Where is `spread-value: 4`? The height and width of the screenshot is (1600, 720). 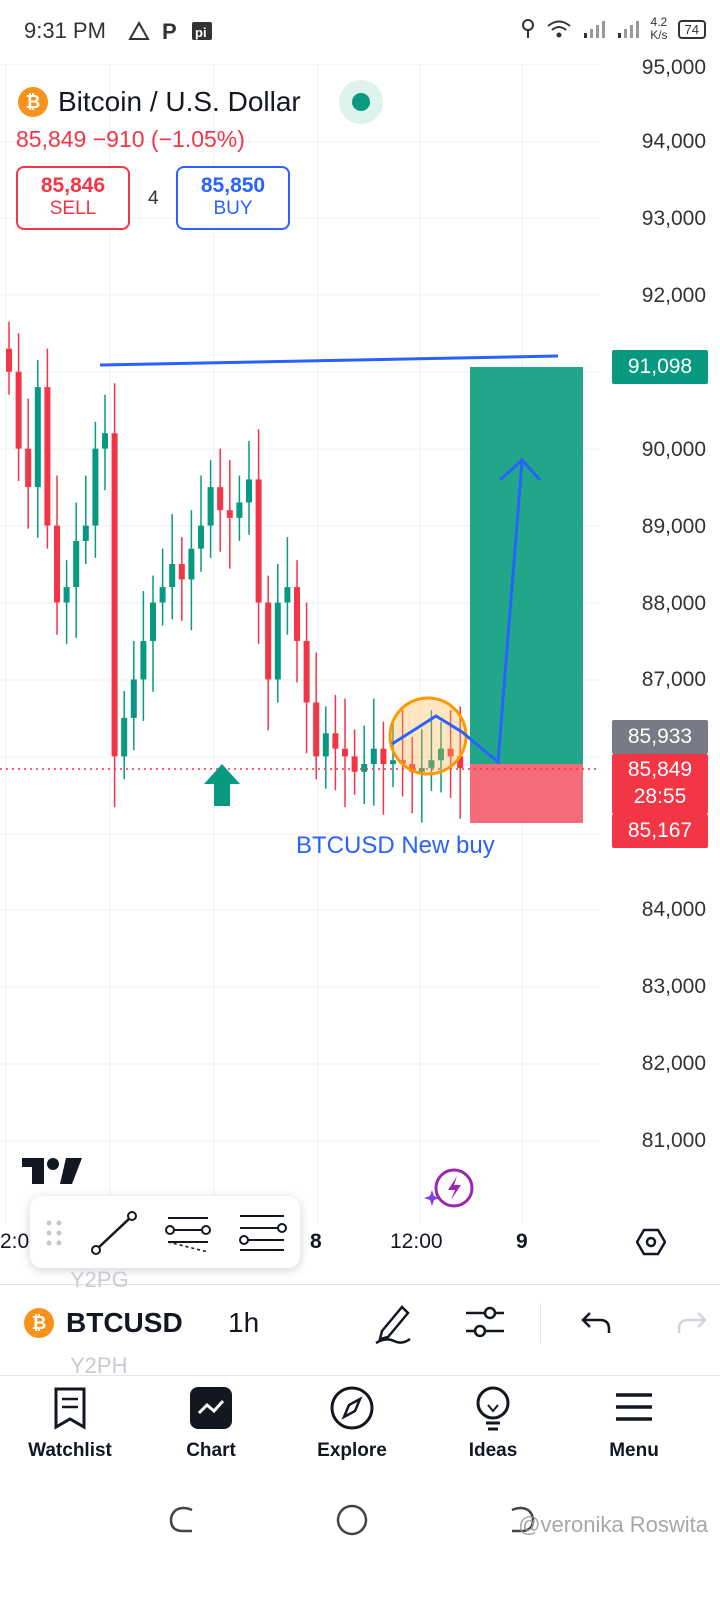 spread-value: 4 is located at coordinates (153, 198).